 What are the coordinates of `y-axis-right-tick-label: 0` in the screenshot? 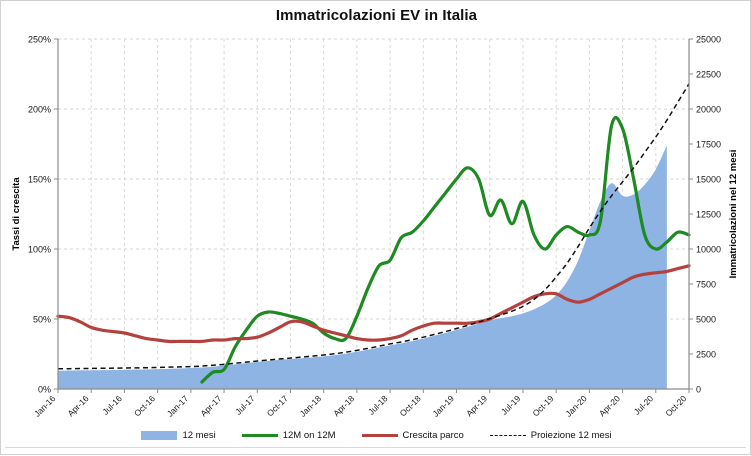 It's located at (698, 389).